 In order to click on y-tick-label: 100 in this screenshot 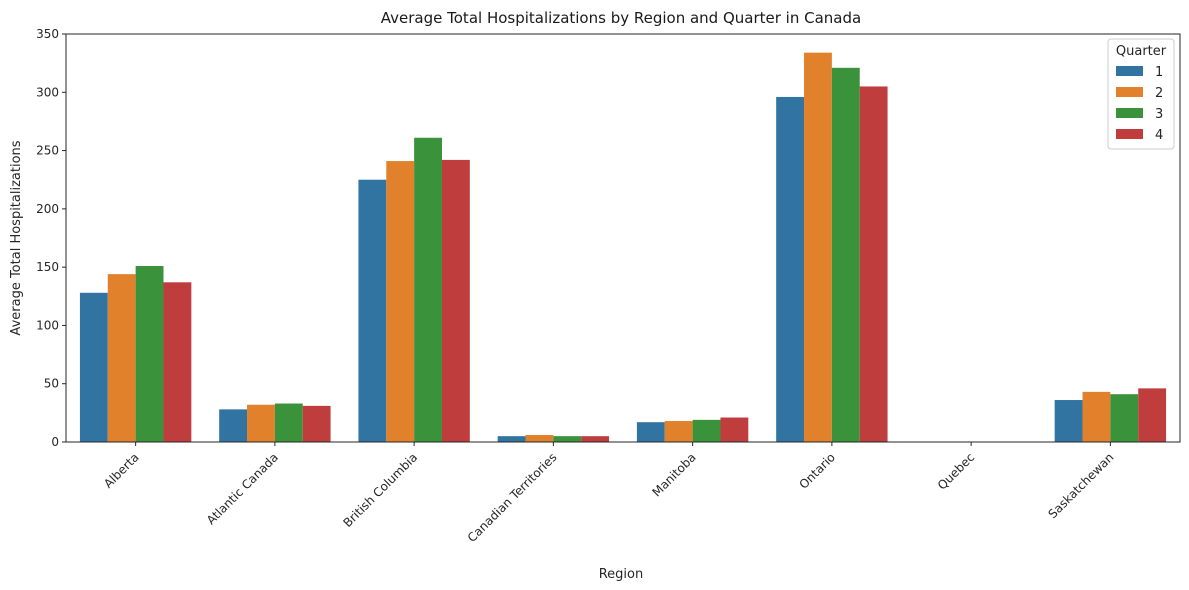, I will do `click(47, 325)`.